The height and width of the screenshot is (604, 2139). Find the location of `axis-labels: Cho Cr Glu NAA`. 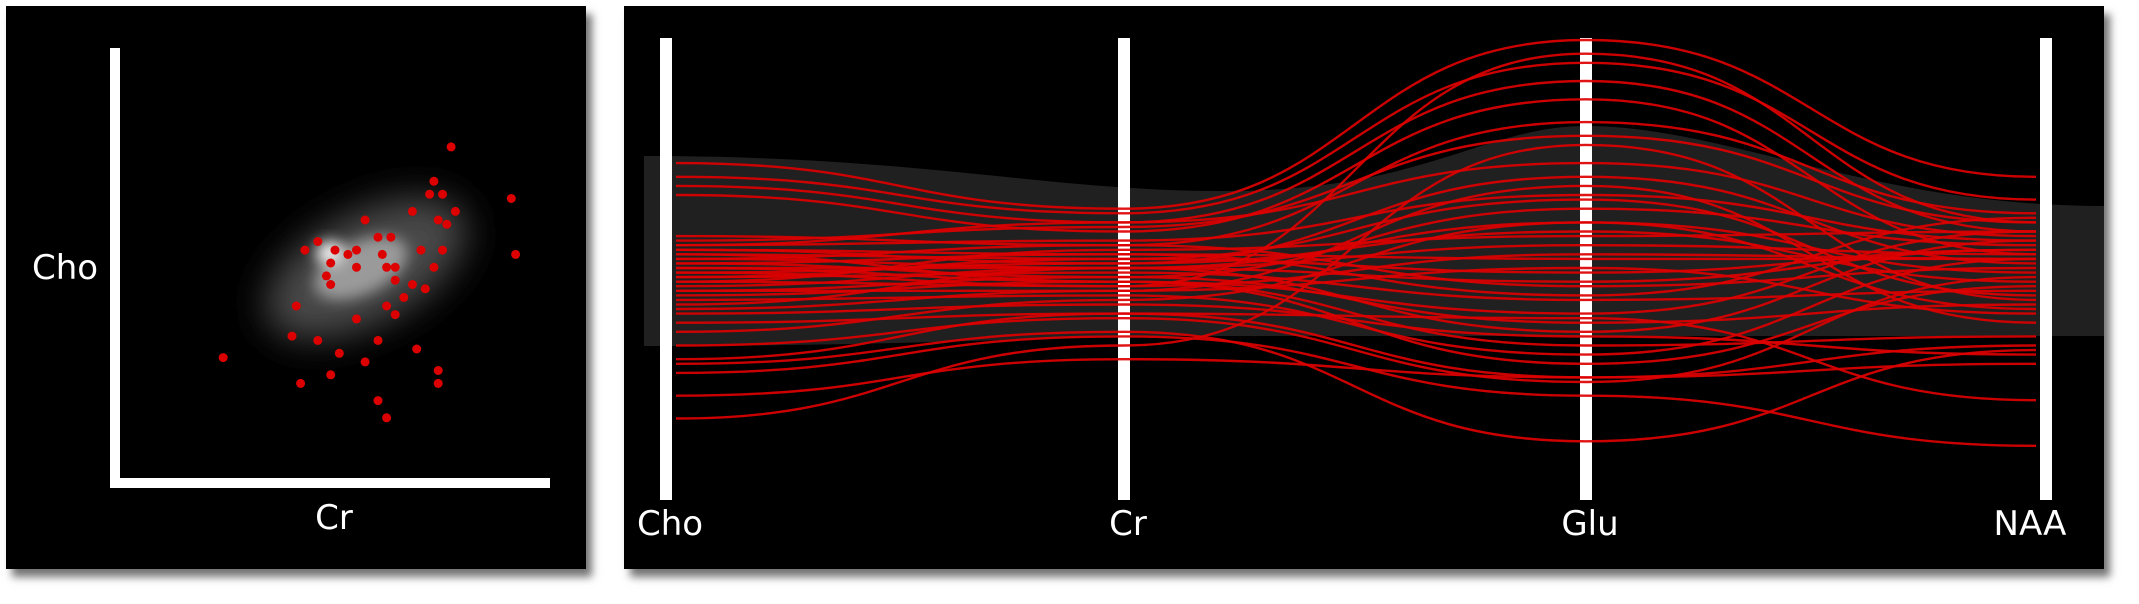

axis-labels: Cho Cr Glu NAA is located at coordinates (1352, 524).